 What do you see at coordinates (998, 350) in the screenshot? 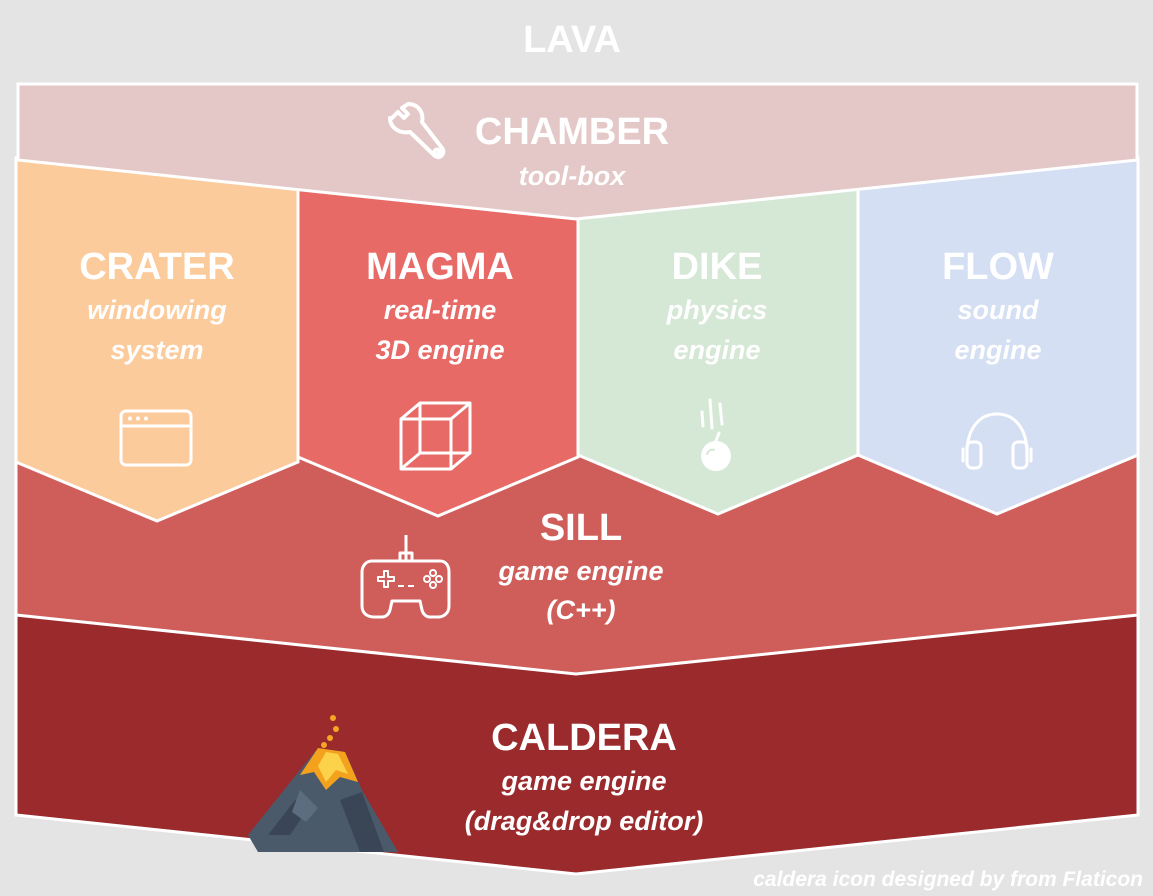
I see `flow-subtitle-line2: engine` at bounding box center [998, 350].